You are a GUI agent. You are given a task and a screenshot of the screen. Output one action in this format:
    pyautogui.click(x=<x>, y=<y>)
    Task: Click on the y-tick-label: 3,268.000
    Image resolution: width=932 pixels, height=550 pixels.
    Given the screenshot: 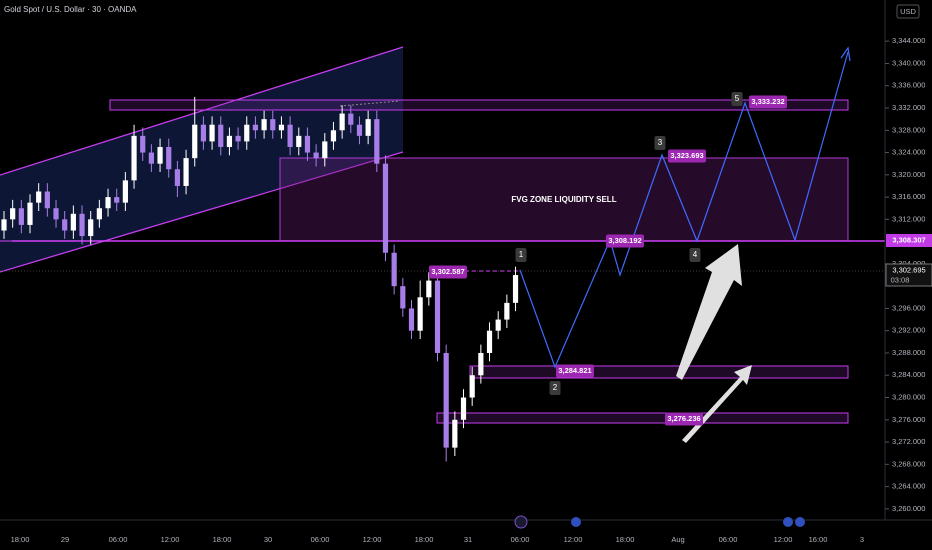 What is the action you would take?
    pyautogui.click(x=908, y=463)
    